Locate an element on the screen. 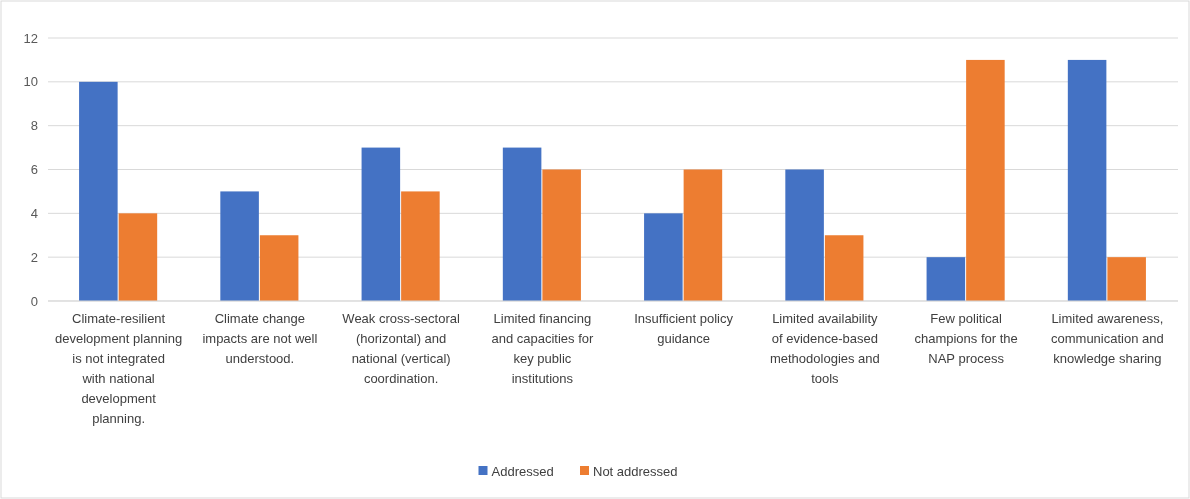  y-tick-label: 6 is located at coordinates (34, 170).